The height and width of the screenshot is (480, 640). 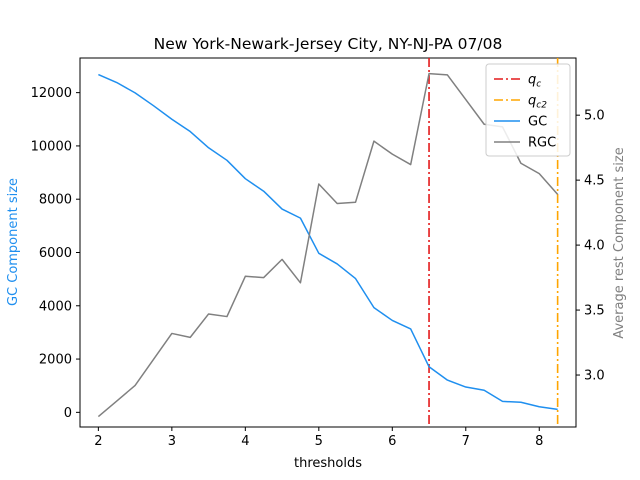 What do you see at coordinates (619, 242) in the screenshot?
I see `y-right-axis-label: Average rest Component size` at bounding box center [619, 242].